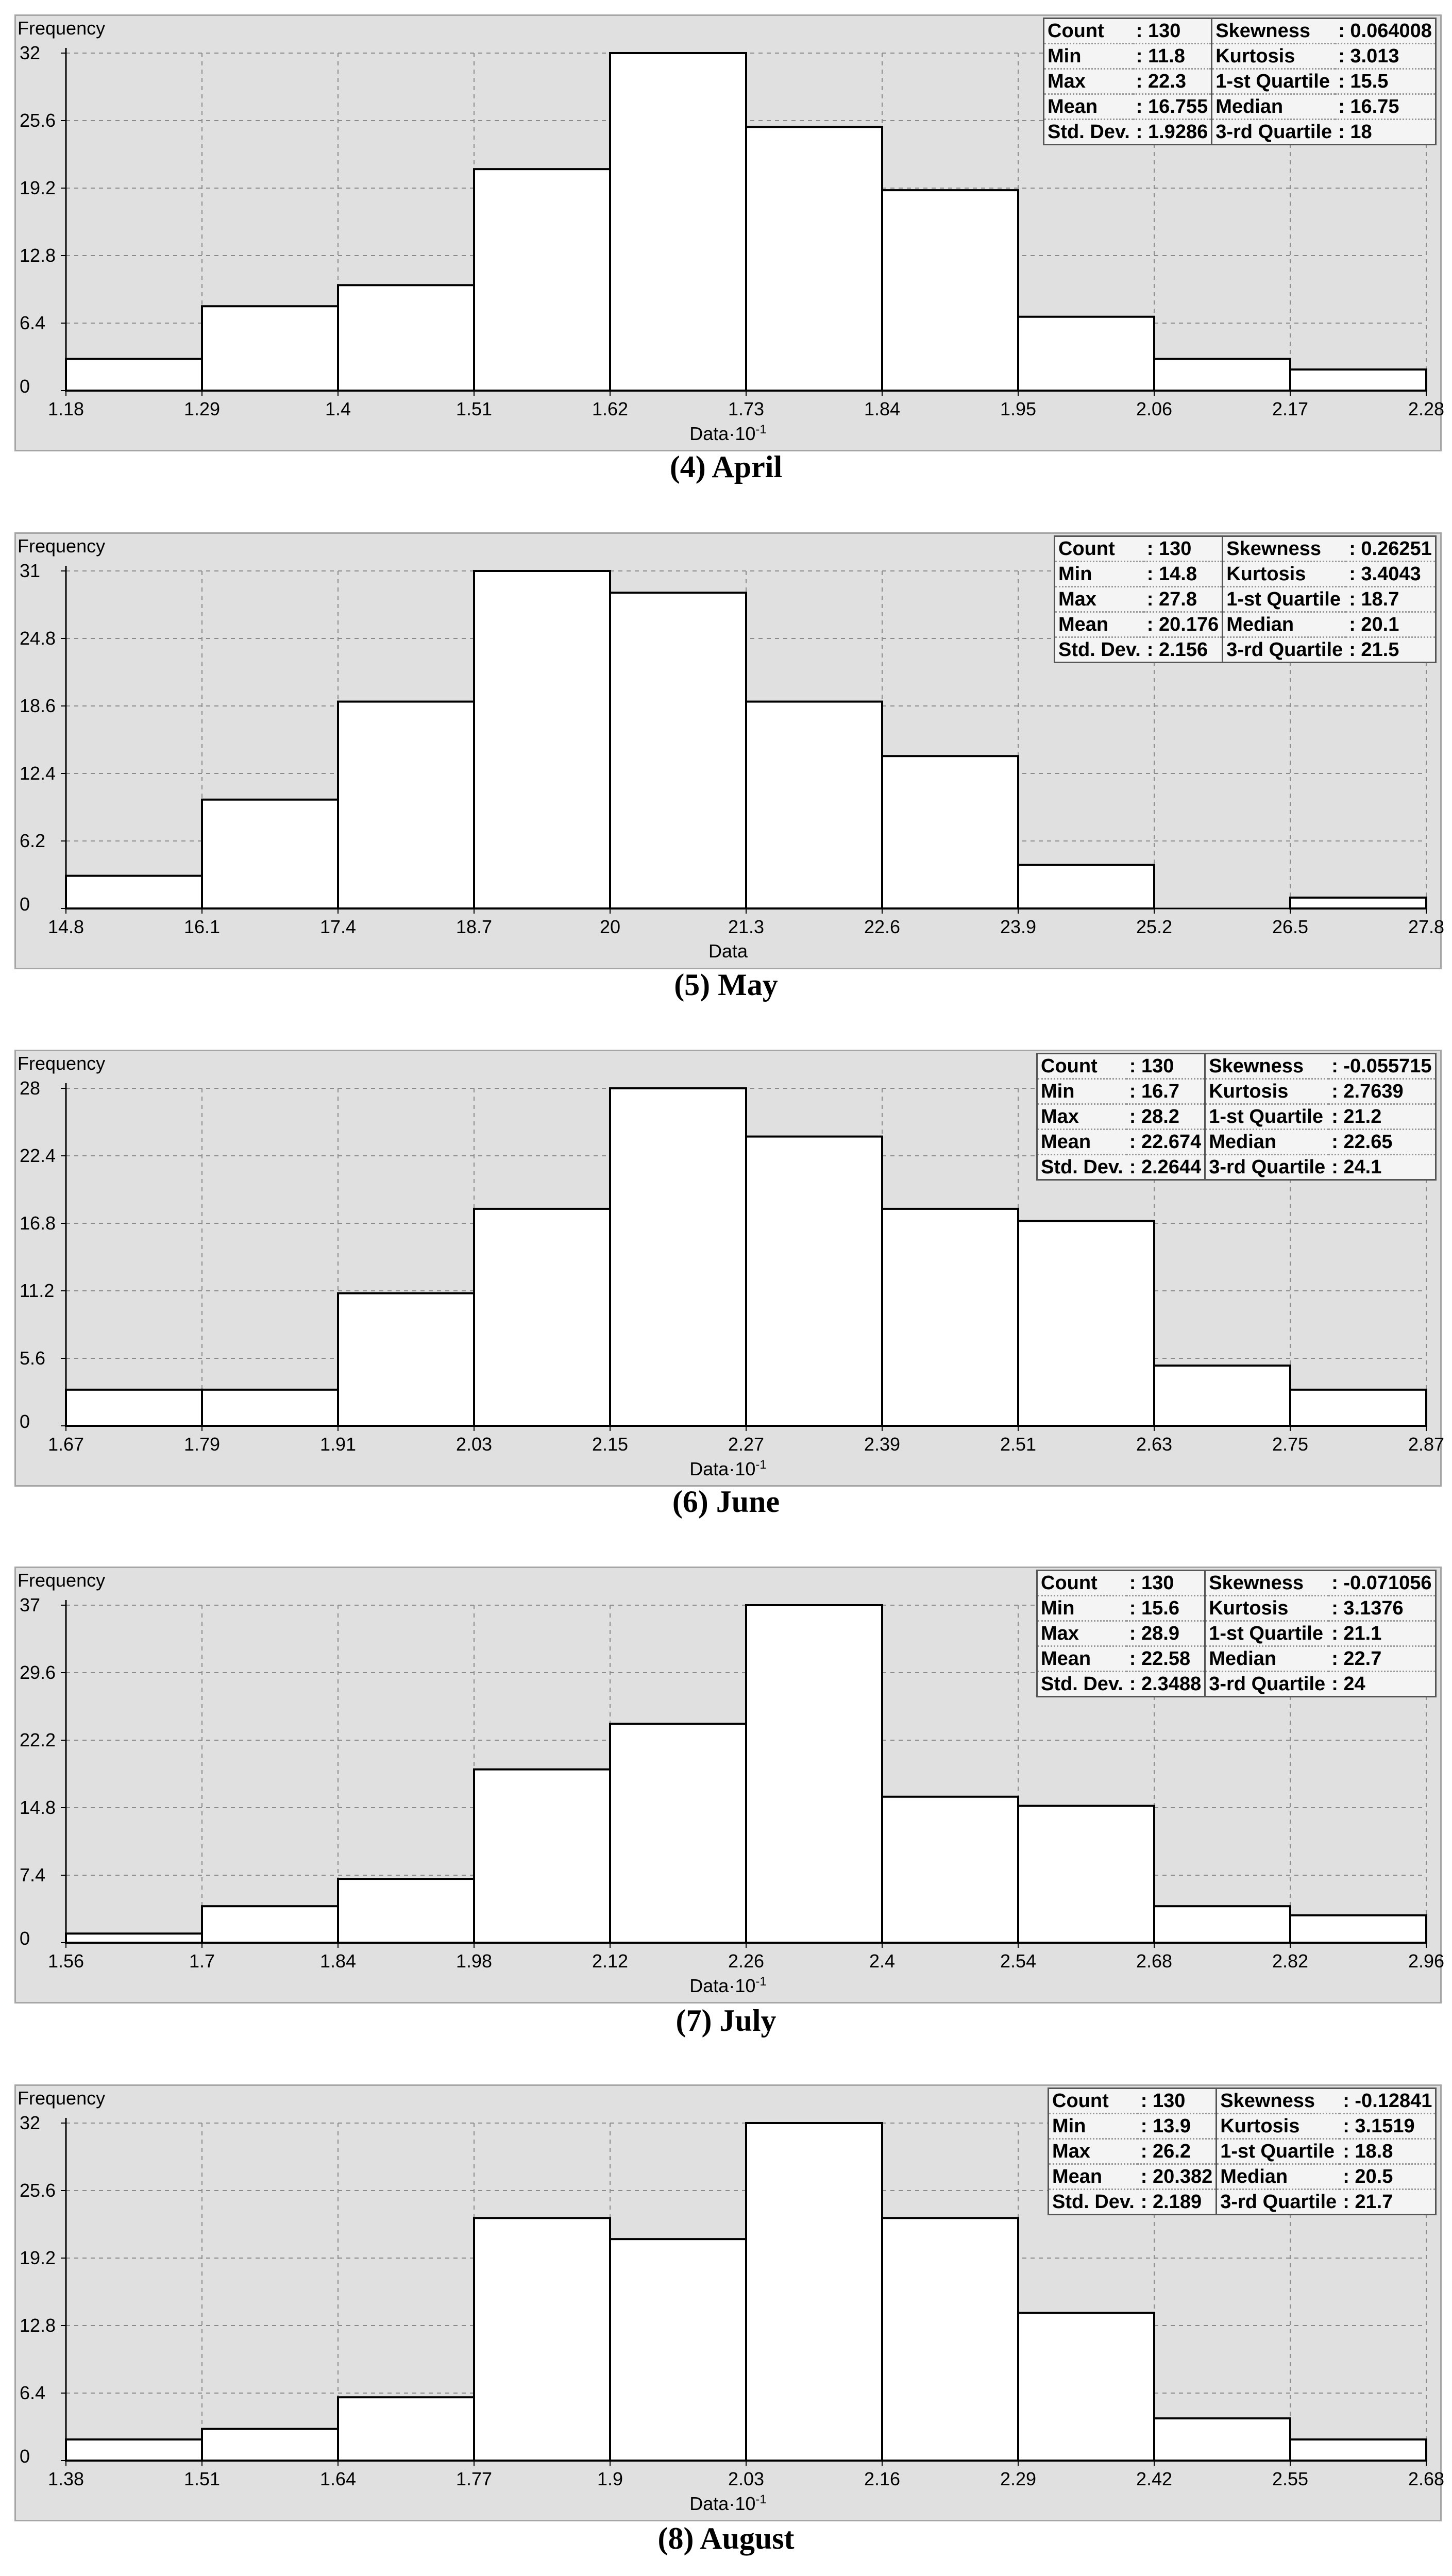  Describe the element at coordinates (1018, 2478) in the screenshot. I see `x-tick-label: 2.29` at that location.